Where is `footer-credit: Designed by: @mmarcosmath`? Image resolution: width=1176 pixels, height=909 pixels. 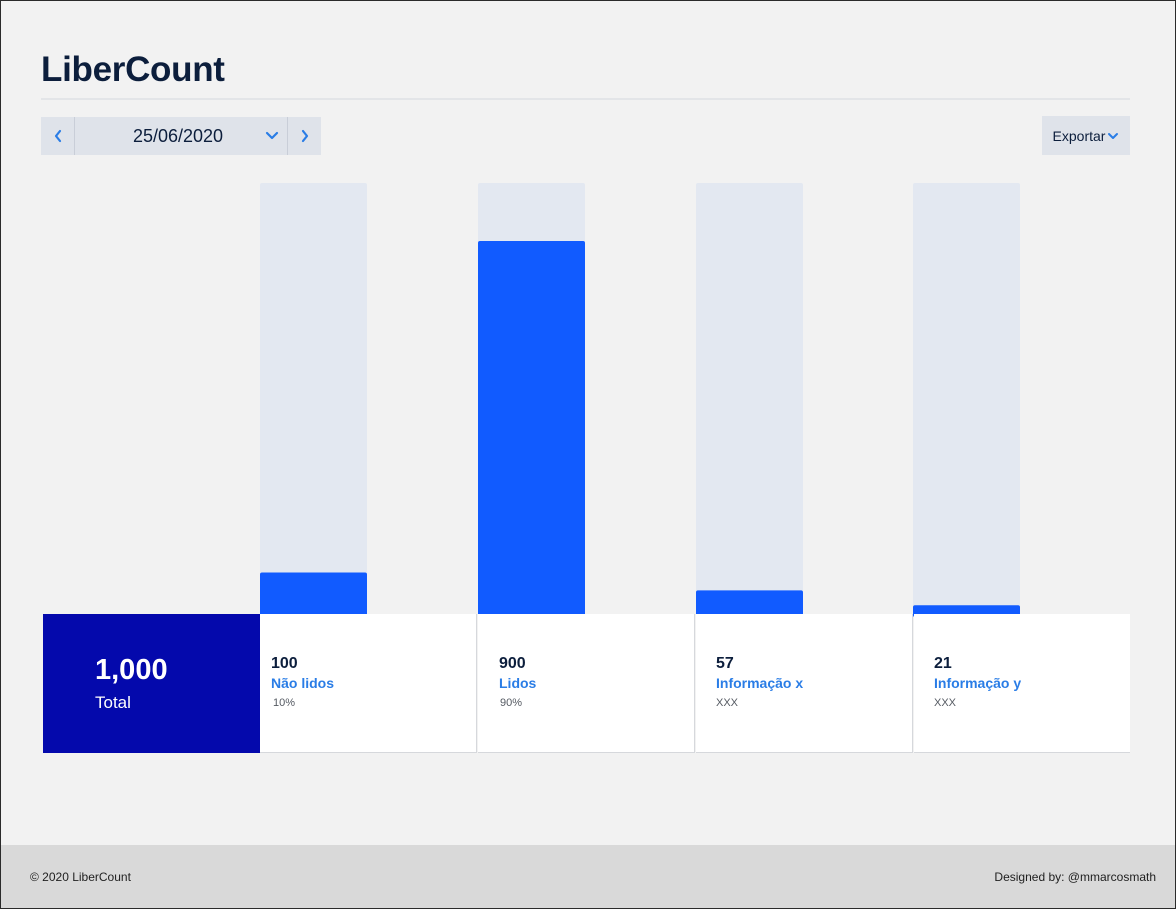
footer-credit: Designed by: @mmarcosmath is located at coordinates (1075, 877).